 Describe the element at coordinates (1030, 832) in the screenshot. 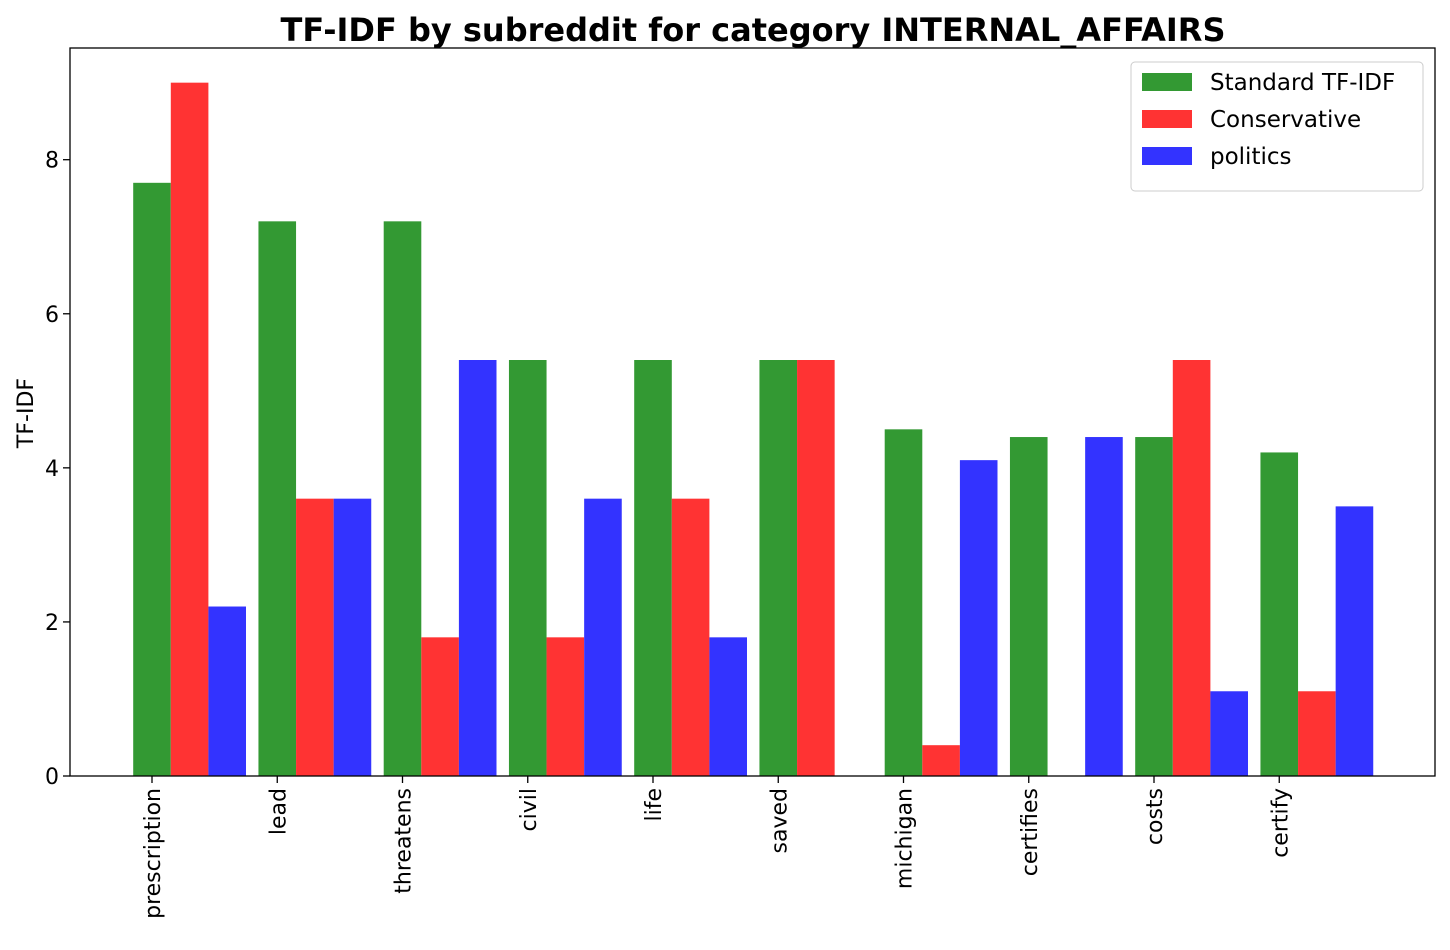

I see `x-tick-label-certifies: certifies` at that location.